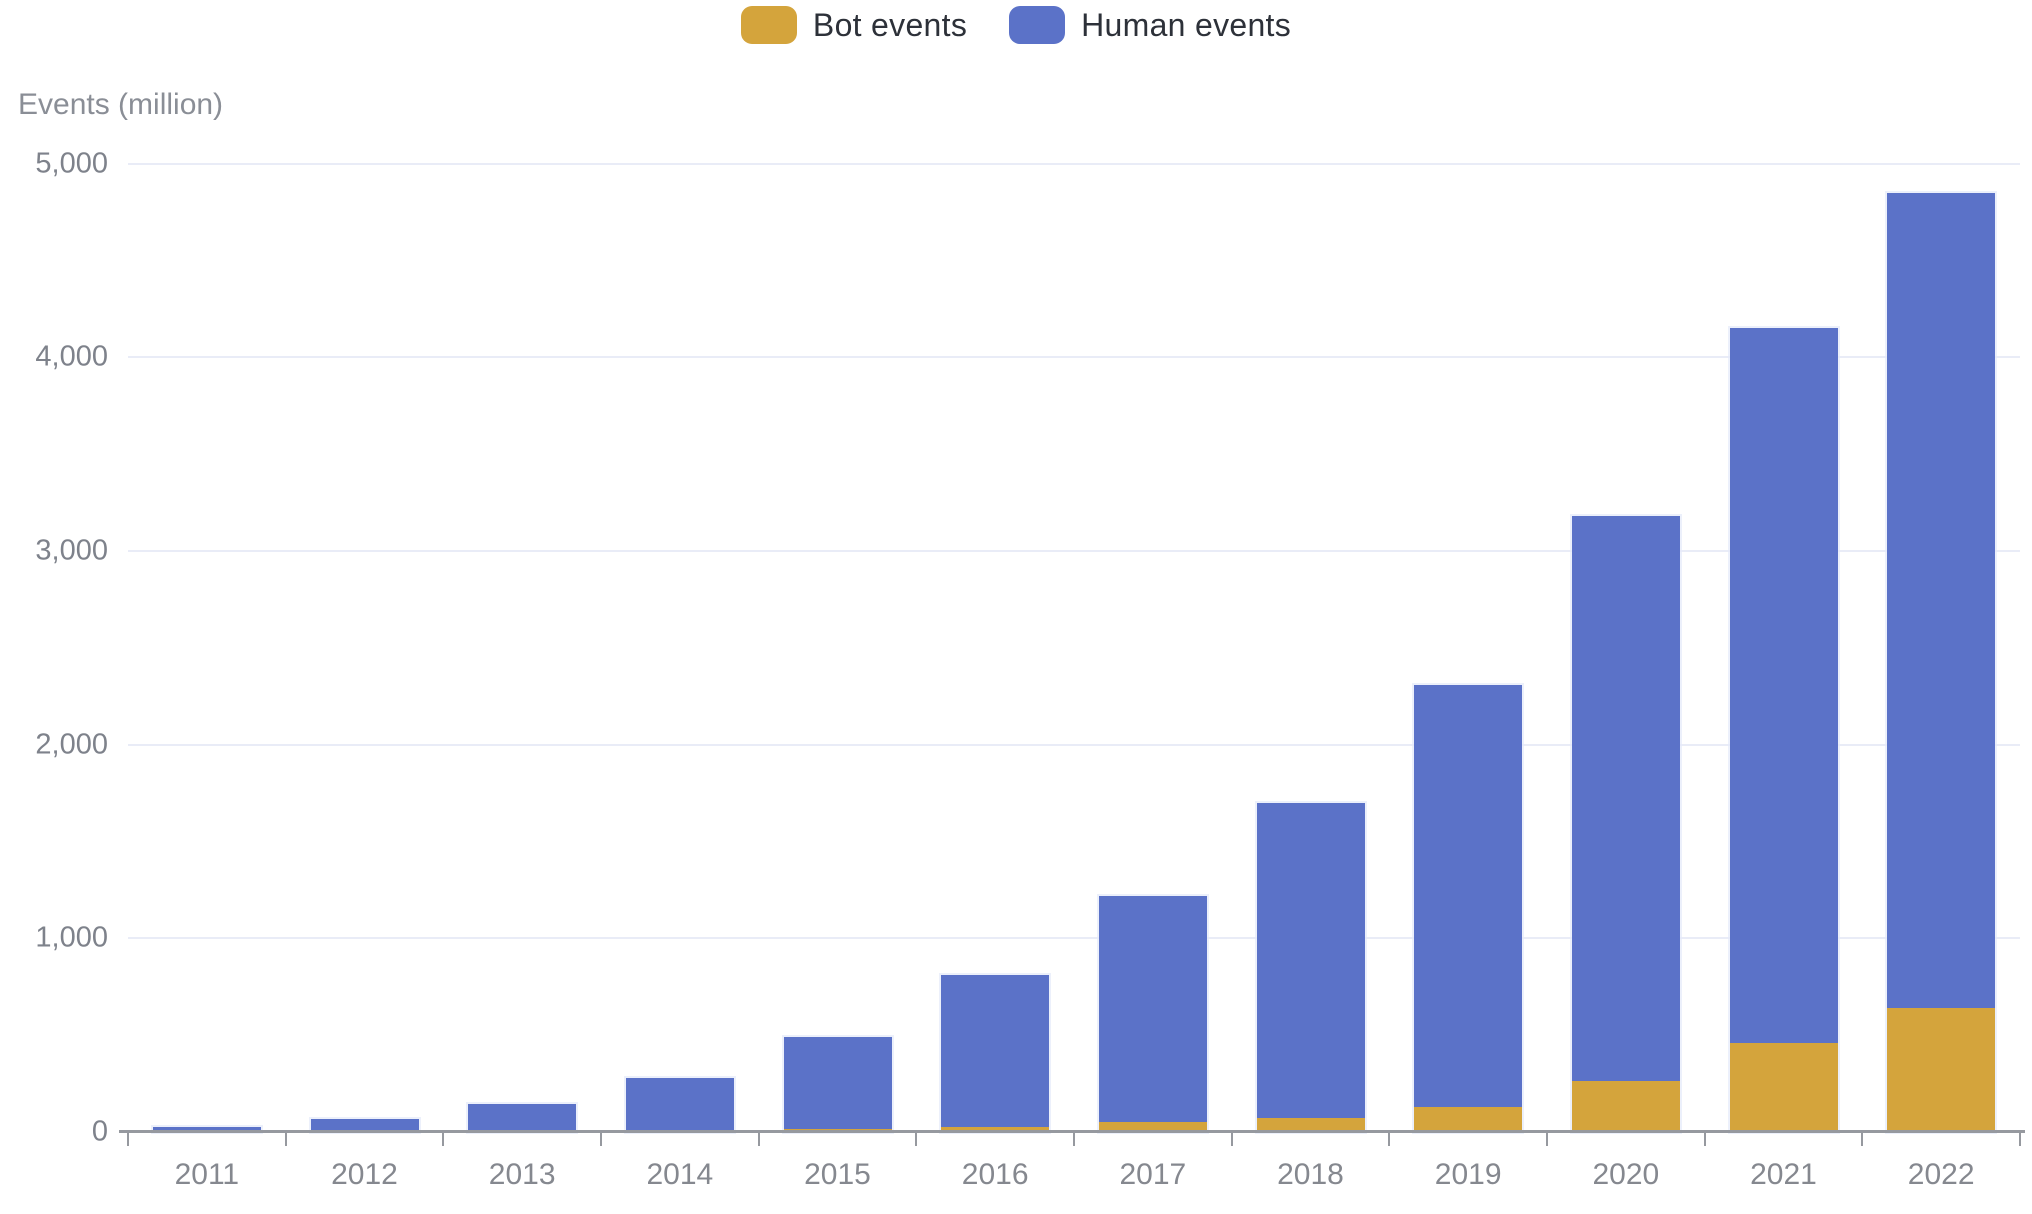 The height and width of the screenshot is (1214, 2032). Describe the element at coordinates (995, 1174) in the screenshot. I see `x-tick-label-2016: 2016` at that location.